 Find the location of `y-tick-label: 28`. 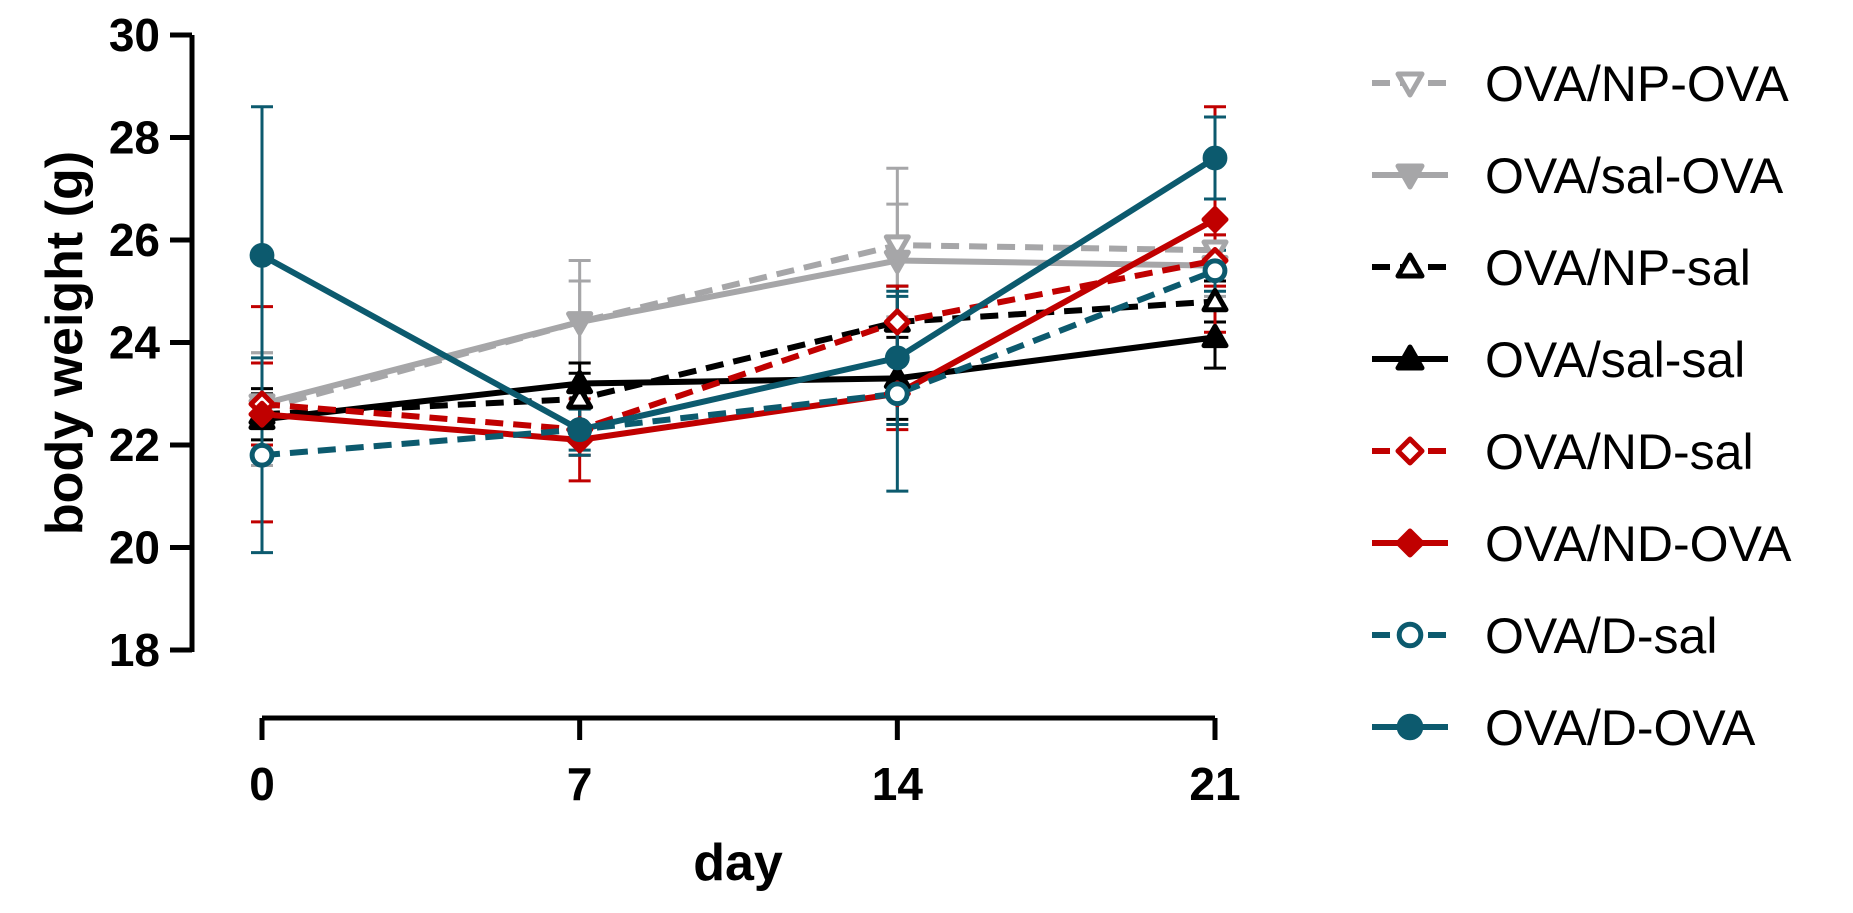

y-tick-label: 28 is located at coordinates (134, 138).